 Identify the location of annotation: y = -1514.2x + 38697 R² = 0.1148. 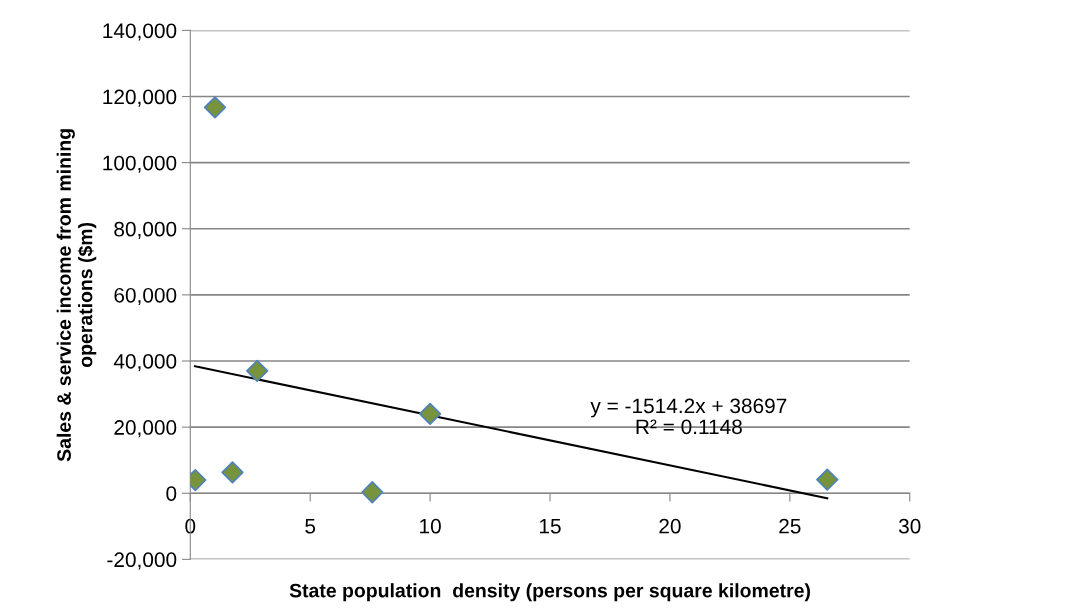
(688, 416).